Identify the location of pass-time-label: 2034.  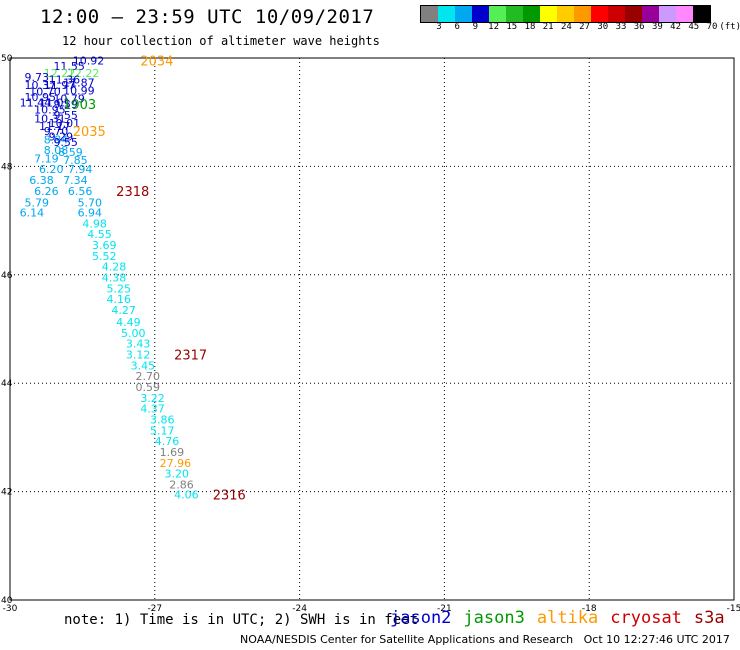
(156, 62).